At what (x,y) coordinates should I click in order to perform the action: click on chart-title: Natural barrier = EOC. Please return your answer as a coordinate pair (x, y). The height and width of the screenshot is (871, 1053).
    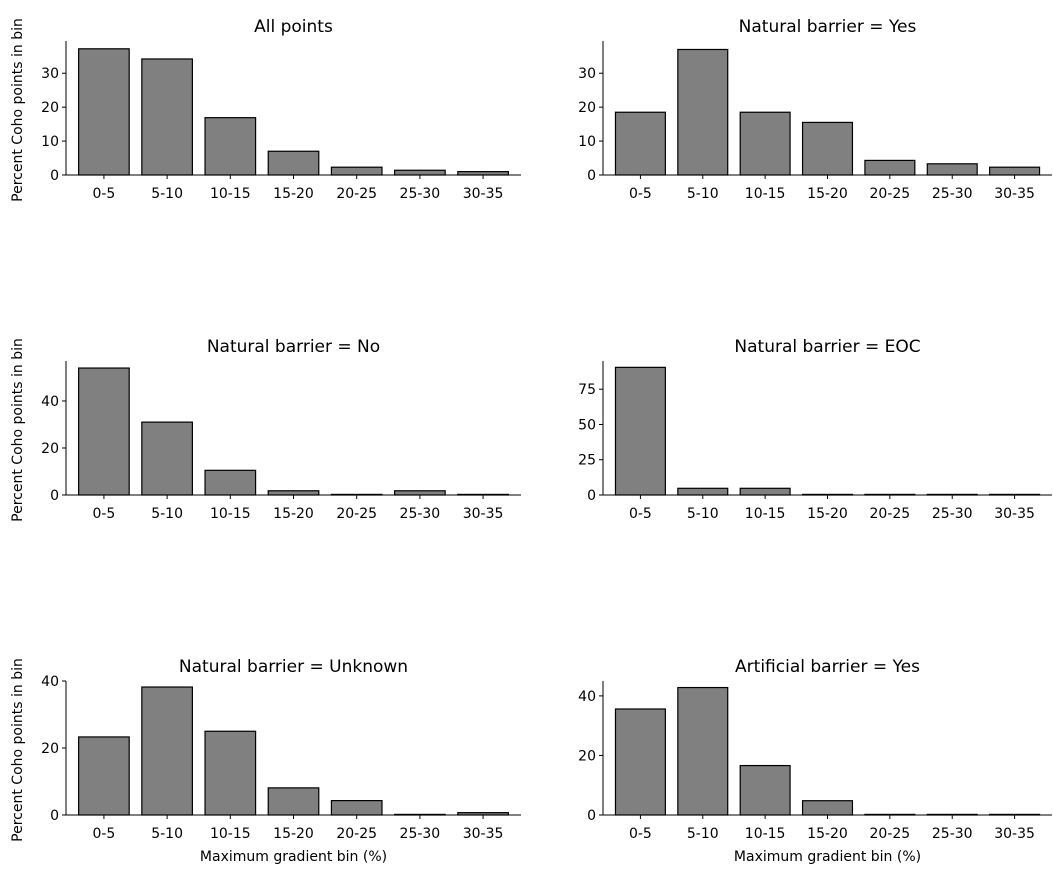
    Looking at the image, I should click on (827, 347).